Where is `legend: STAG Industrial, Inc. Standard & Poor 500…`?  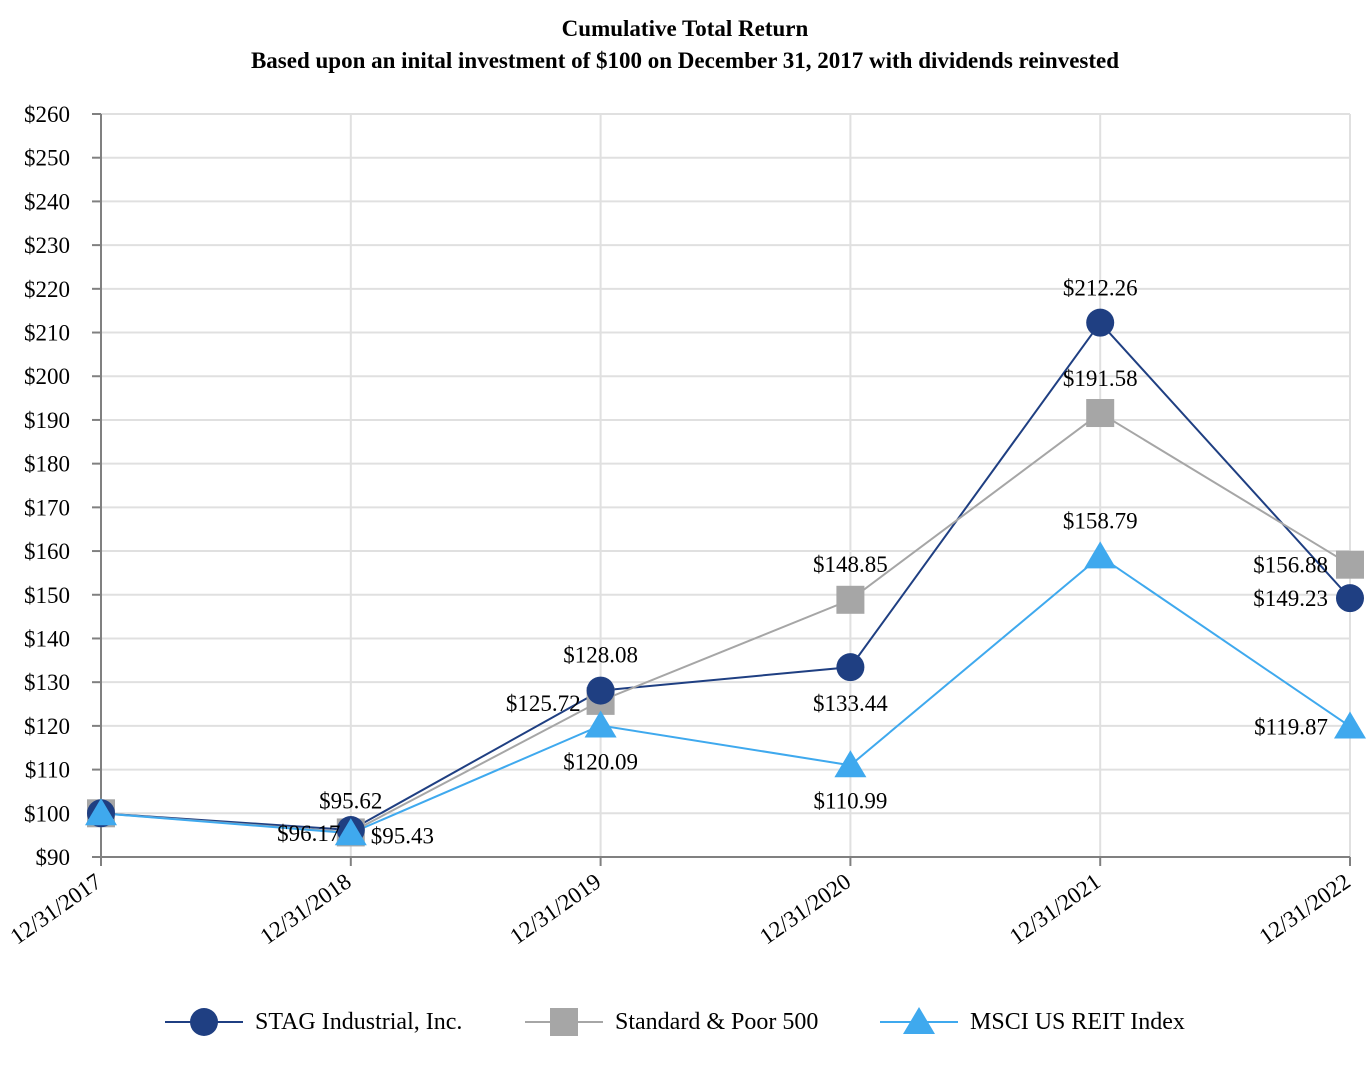 legend: STAG Industrial, Inc. Standard & Poor 500… is located at coordinates (685, 1022).